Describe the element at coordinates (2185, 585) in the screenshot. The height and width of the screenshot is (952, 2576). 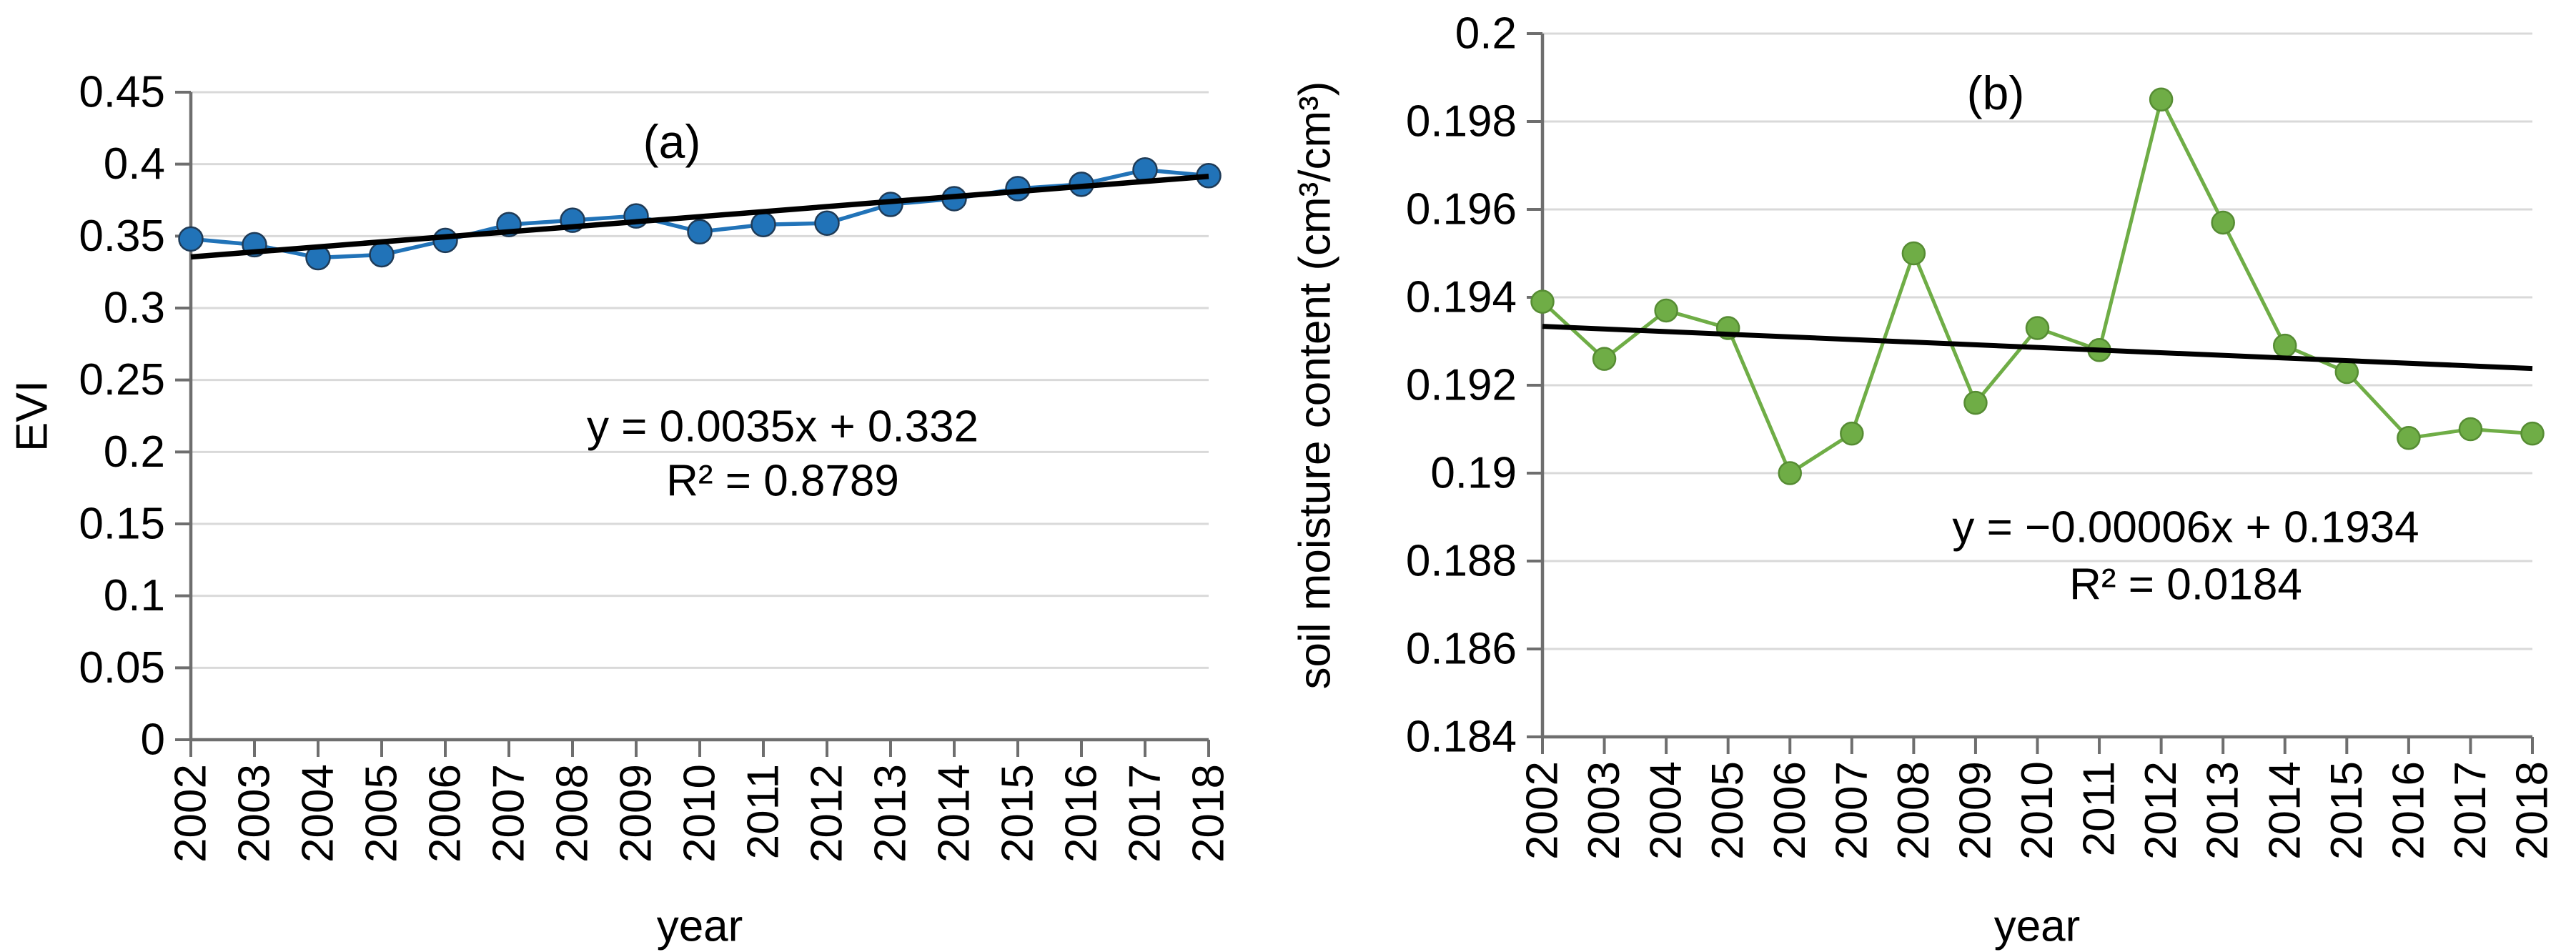
I see `r-squared-label: R² = 0.0184` at that location.